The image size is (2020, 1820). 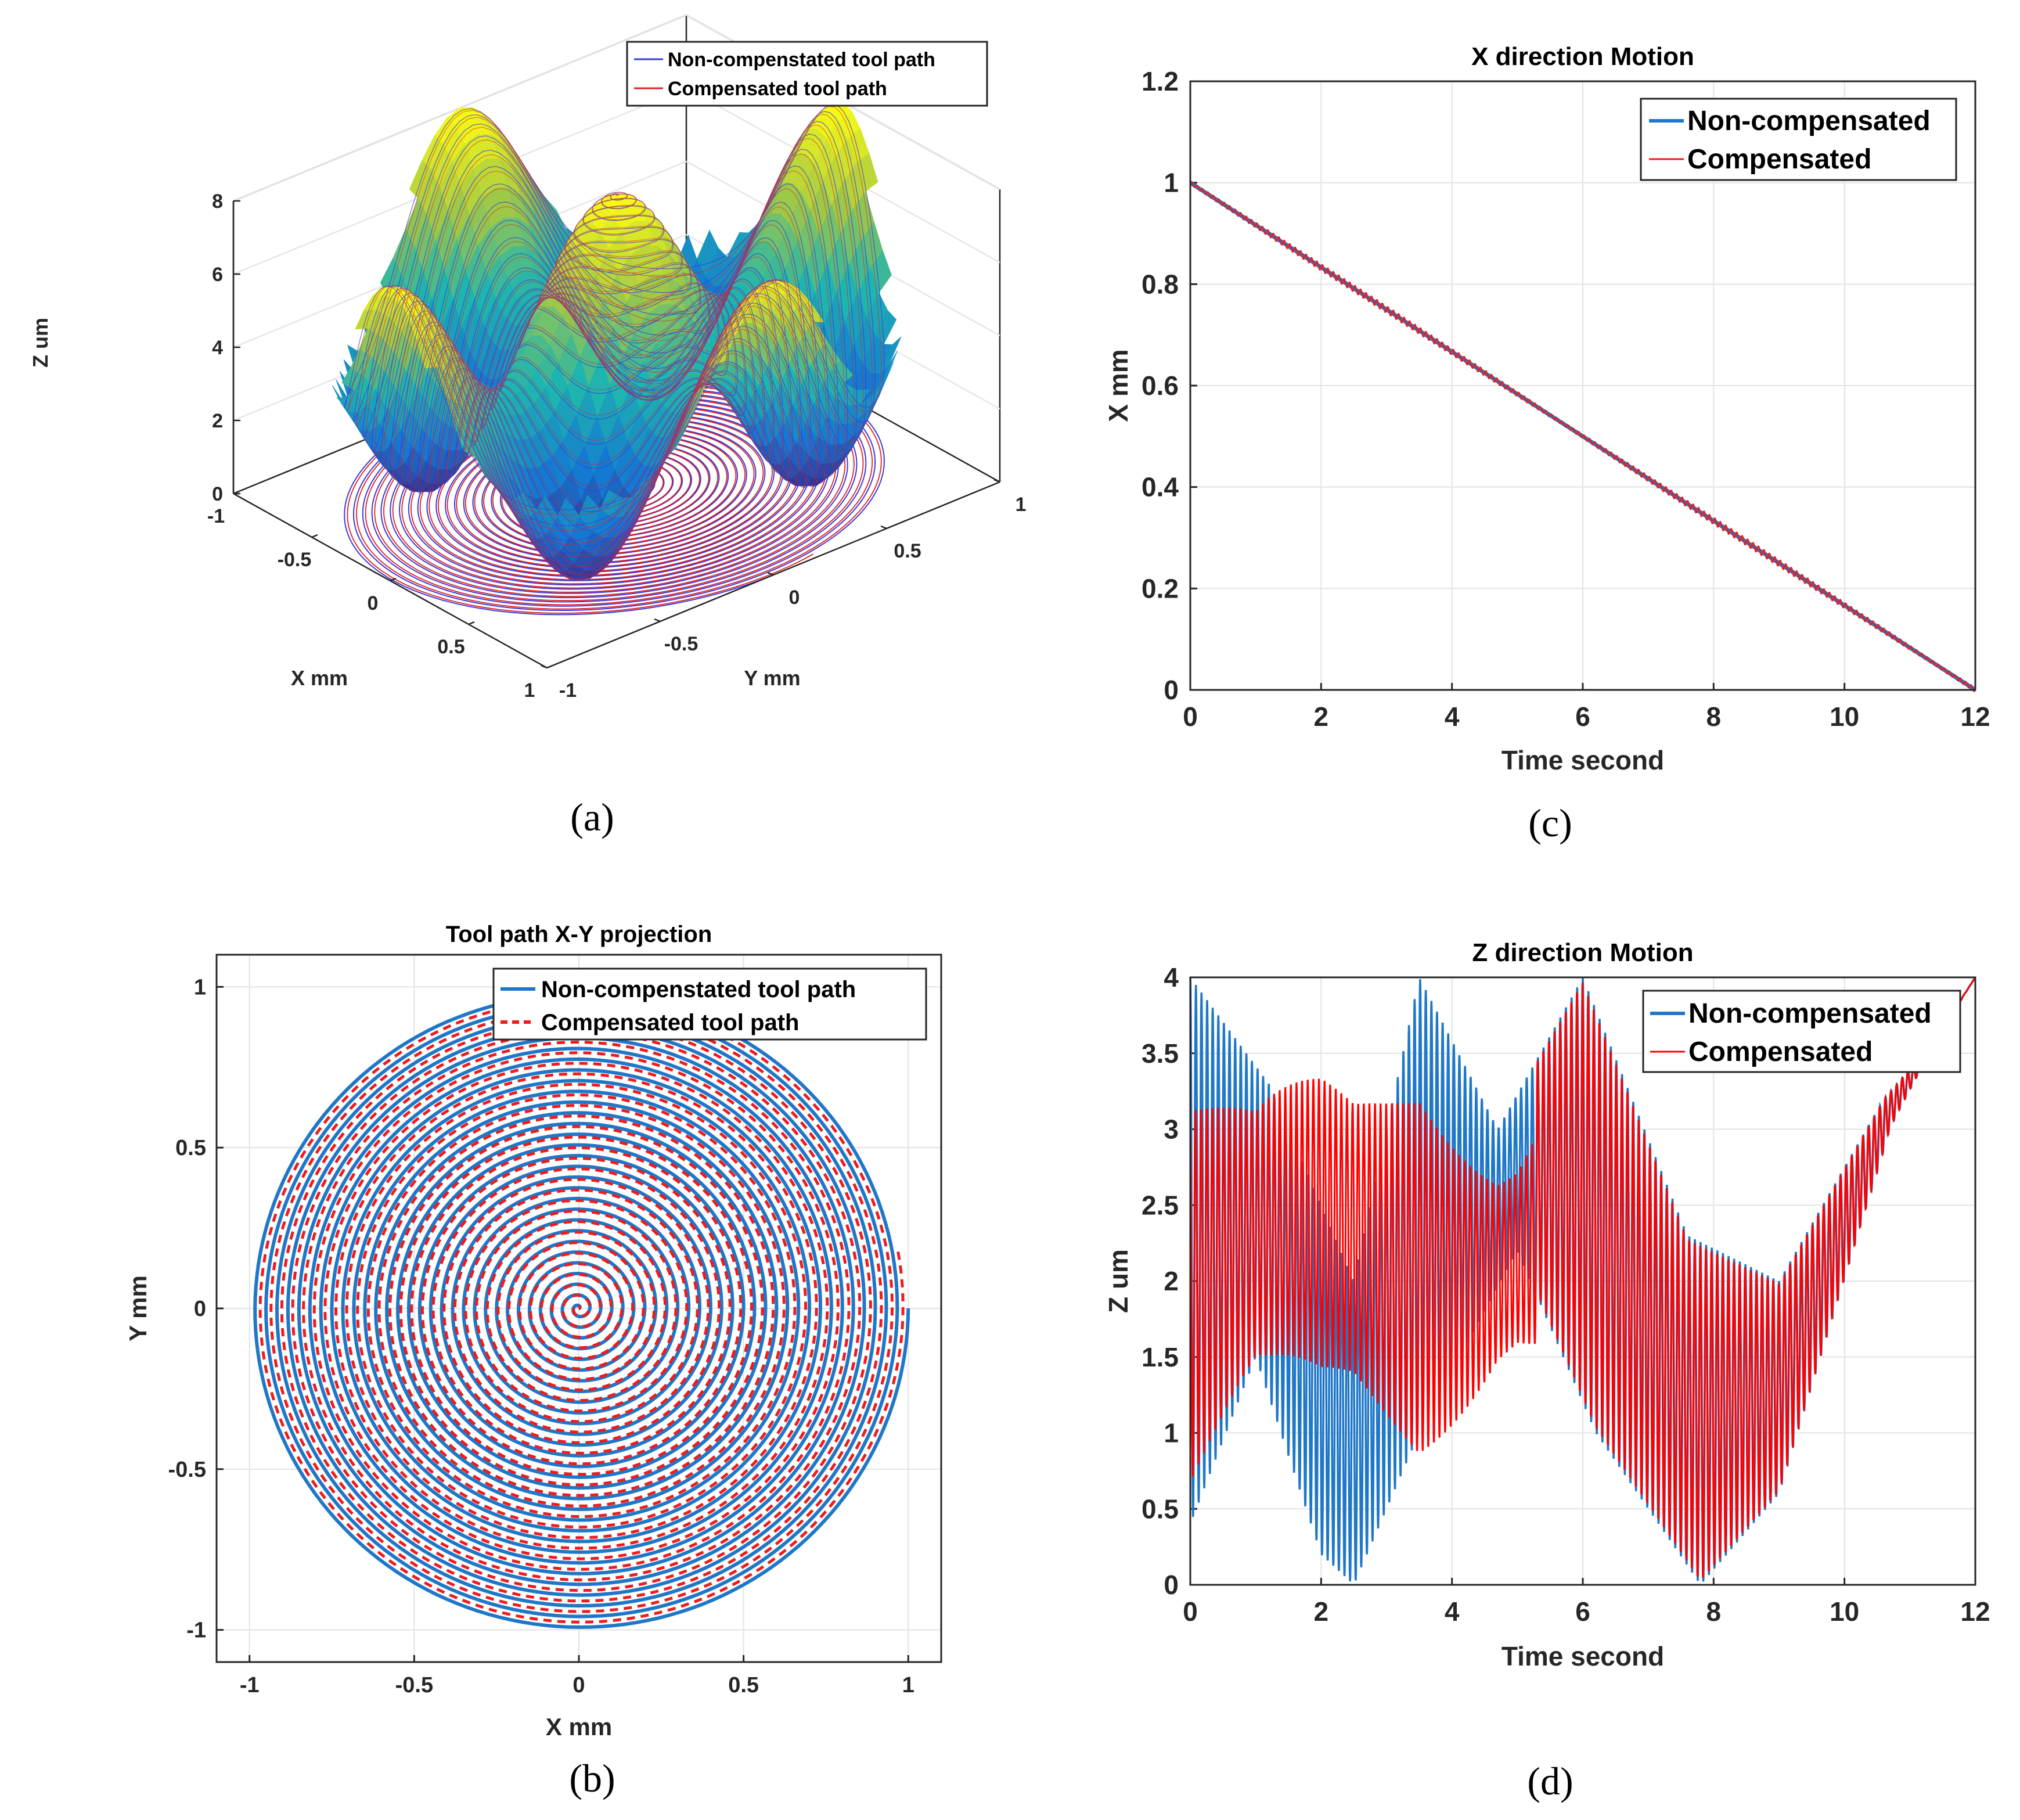 I want to click on panel-a-caption: (a), so click(x=592, y=817).